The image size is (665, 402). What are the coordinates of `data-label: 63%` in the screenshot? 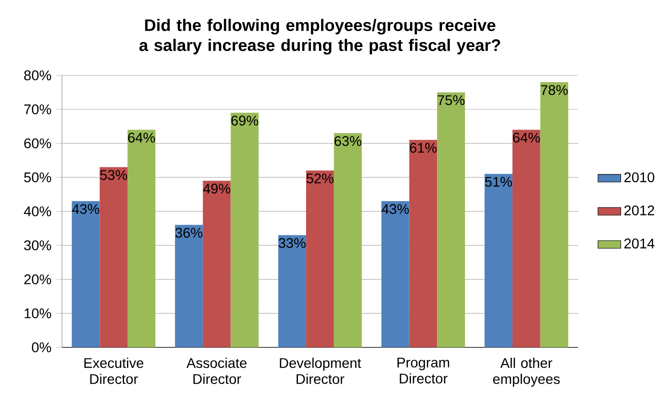 It's located at (348, 141).